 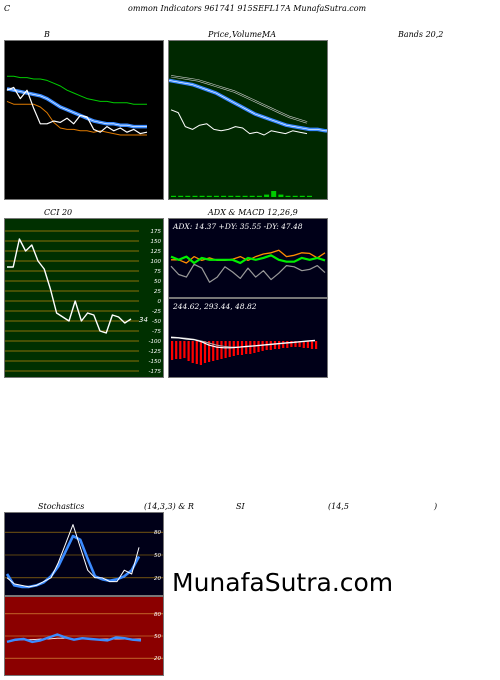 What do you see at coordinates (157, 659) in the screenshot?
I see `rsi-tick-label: 20` at bounding box center [157, 659].